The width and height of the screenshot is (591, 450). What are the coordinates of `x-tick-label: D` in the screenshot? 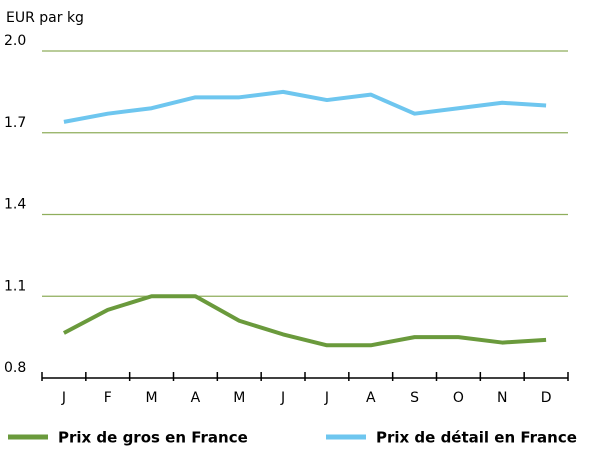 It's located at (546, 398).